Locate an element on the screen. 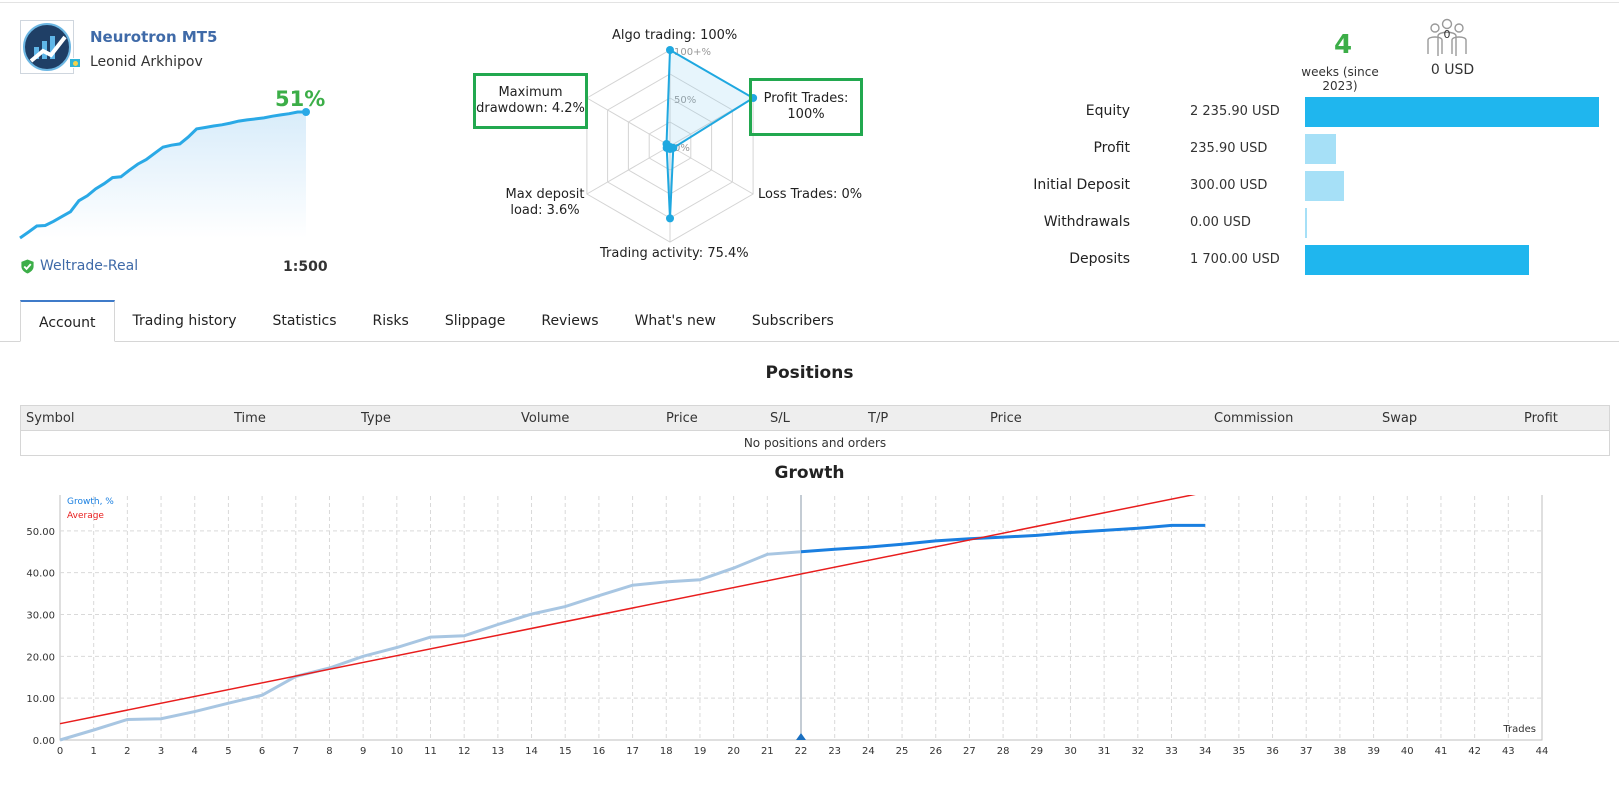 This screenshot has height=787, width=1619. tab-trading-history: Trading history is located at coordinates (184, 321).